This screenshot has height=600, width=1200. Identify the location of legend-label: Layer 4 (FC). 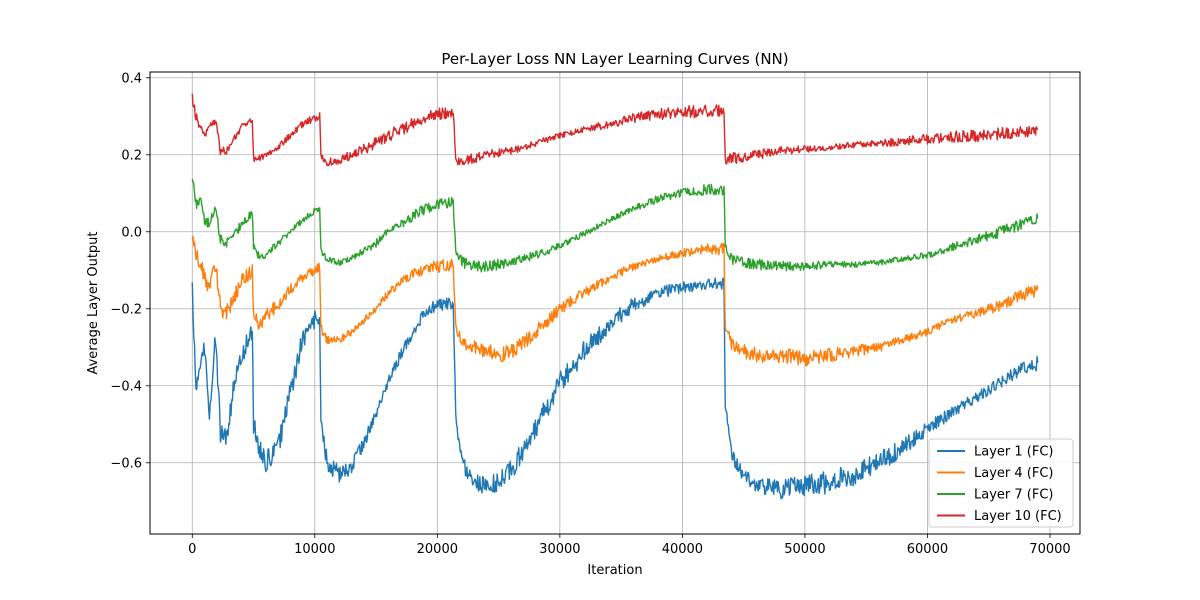
(1013, 473).